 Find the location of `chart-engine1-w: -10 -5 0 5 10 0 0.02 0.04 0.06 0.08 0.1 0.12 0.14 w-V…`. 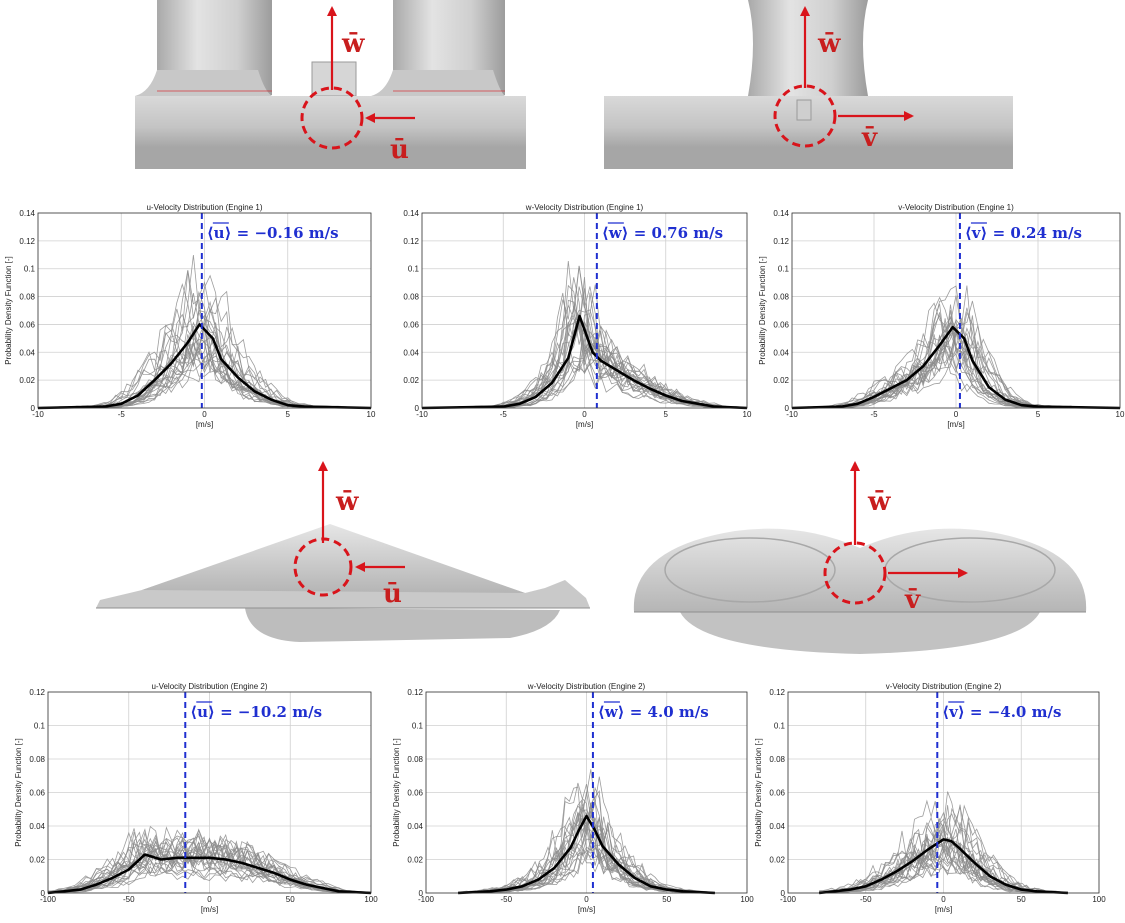

chart-engine1-w: -10 -5 0 5 10 0 0.02 0.04 0.06 0.08 0.1 0.12 0.14 w-V… is located at coordinates (577, 316).